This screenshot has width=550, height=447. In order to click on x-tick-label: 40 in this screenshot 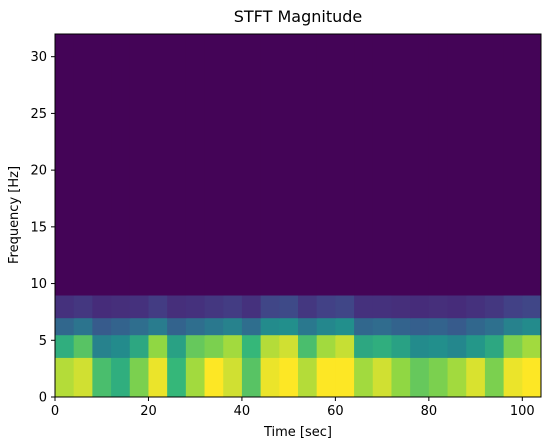, I will do `click(242, 411)`.